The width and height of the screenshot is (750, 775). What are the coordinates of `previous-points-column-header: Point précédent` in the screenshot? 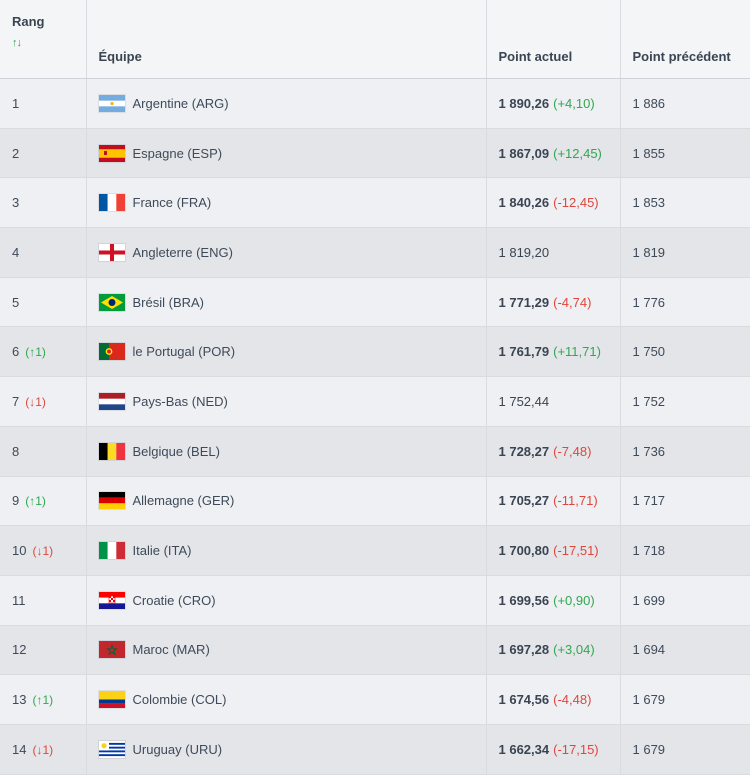 It's located at (685, 39).